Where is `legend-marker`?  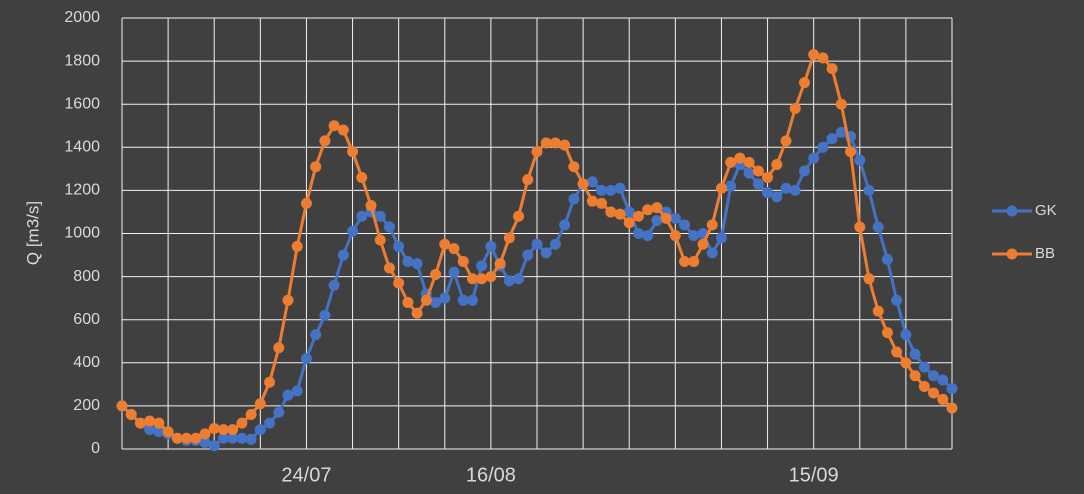
legend-marker is located at coordinates (1012, 211).